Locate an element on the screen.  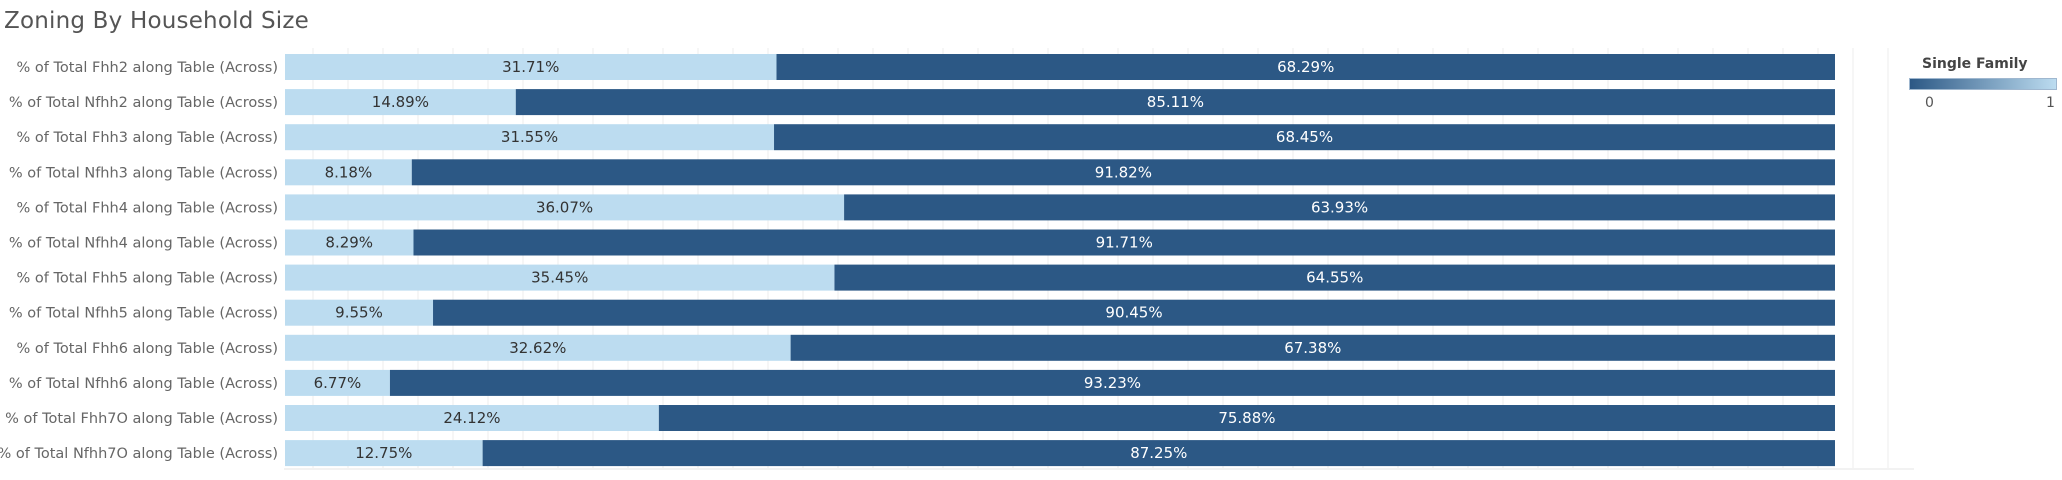
row-label: % of Total Nfhh7O along Table (Across) is located at coordinates (139, 454).